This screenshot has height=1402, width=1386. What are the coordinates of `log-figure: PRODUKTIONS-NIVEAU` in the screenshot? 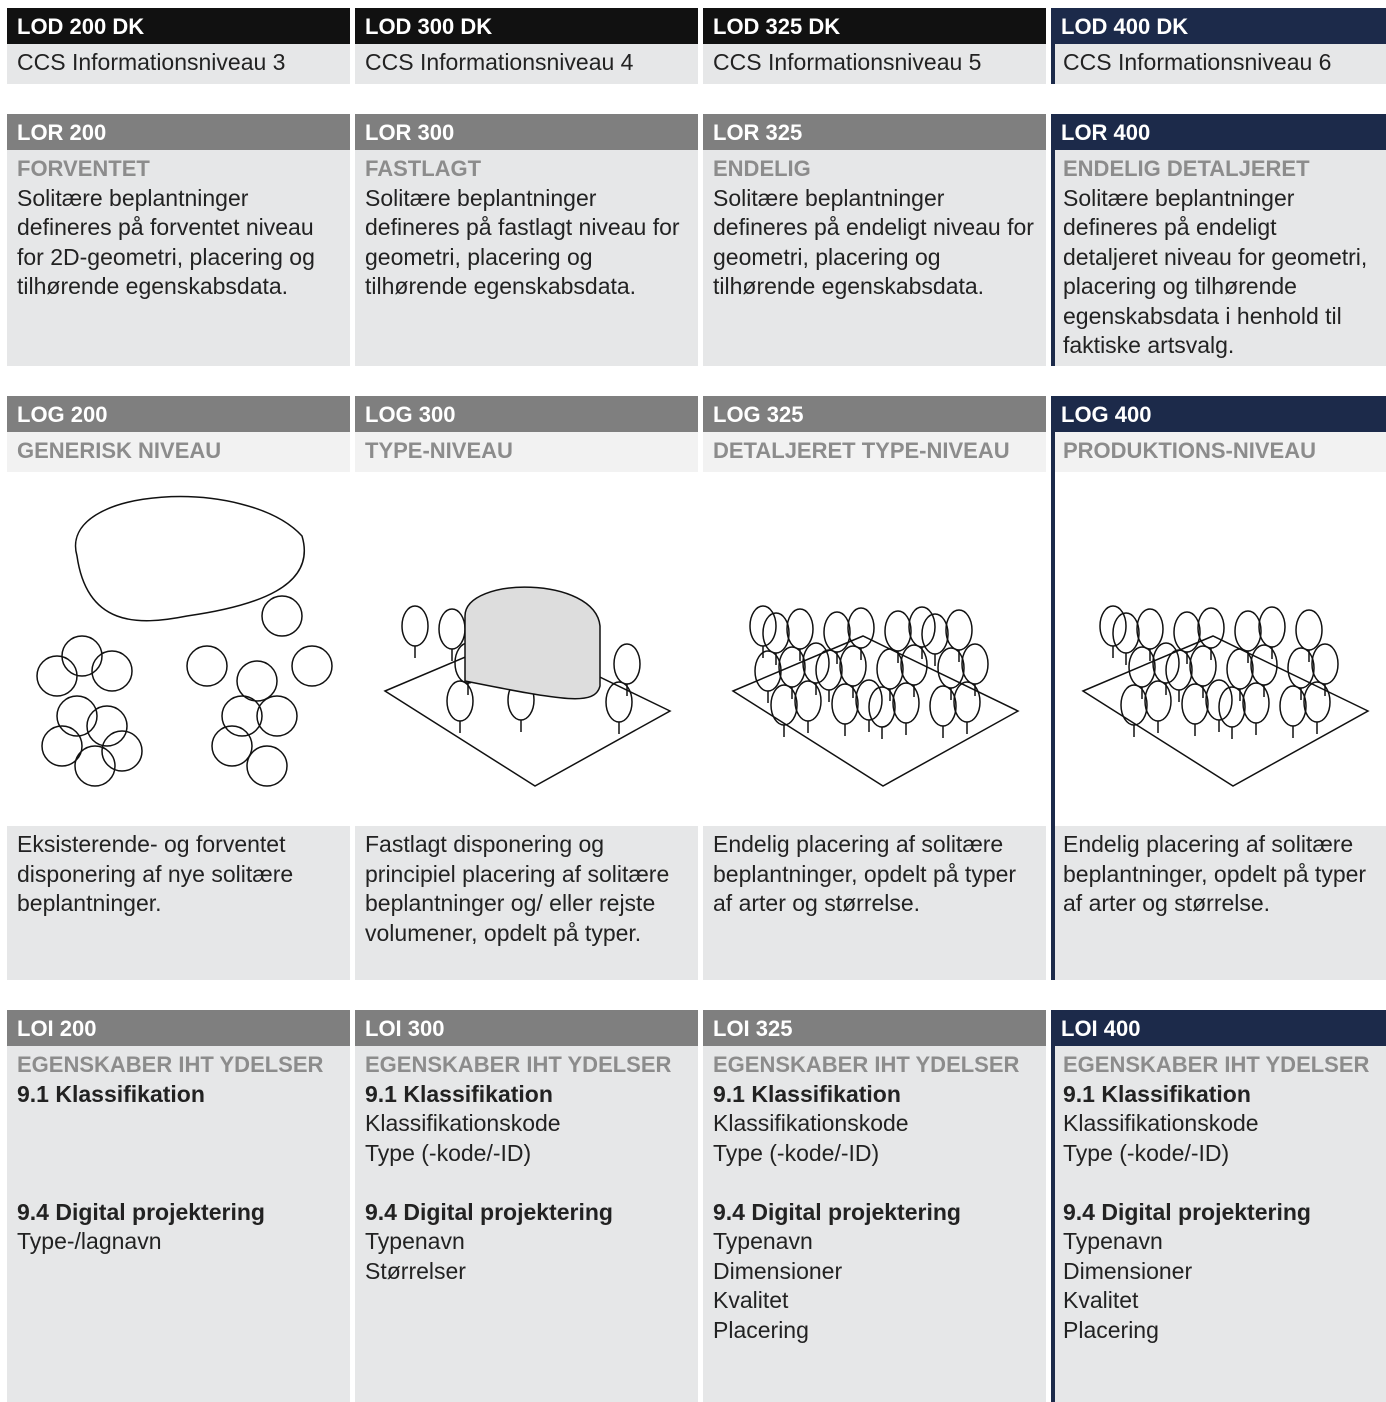 It's located at (1218, 629).